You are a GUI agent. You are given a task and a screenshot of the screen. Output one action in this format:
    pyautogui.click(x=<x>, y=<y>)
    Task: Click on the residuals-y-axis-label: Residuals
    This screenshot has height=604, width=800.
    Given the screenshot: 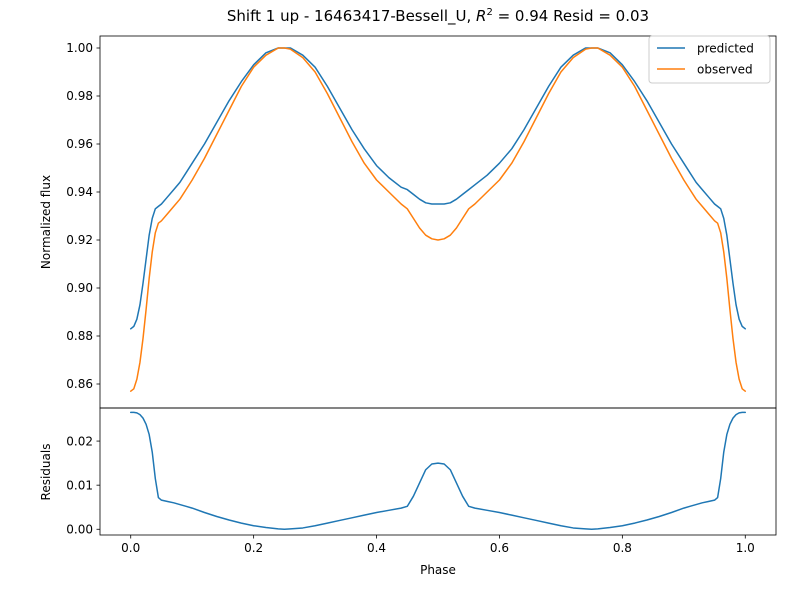 What is the action you would take?
    pyautogui.click(x=46, y=472)
    